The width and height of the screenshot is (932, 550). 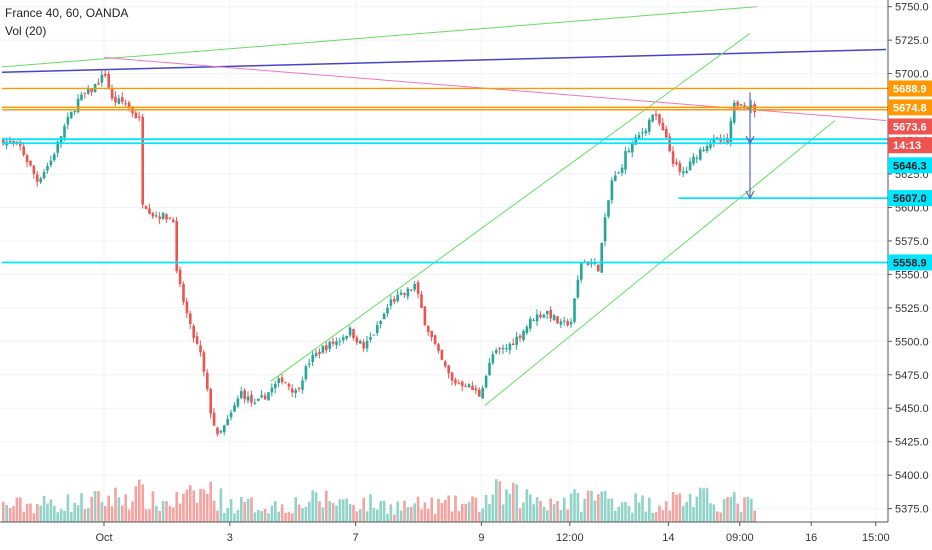 I want to click on chart-header: France 40, 60, OANDA Vol (20), so click(x=66, y=22).